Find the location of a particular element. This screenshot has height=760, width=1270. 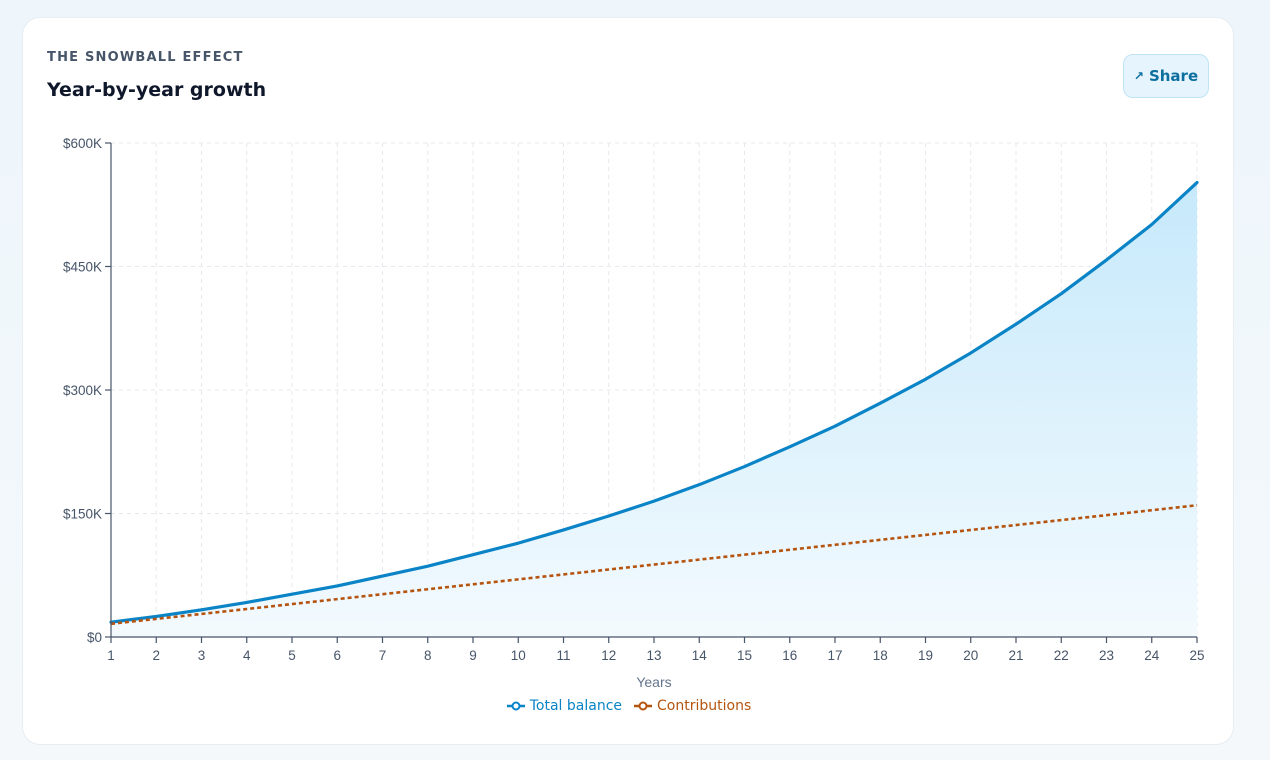

legend-label-total-balance: Total balance is located at coordinates (576, 706).